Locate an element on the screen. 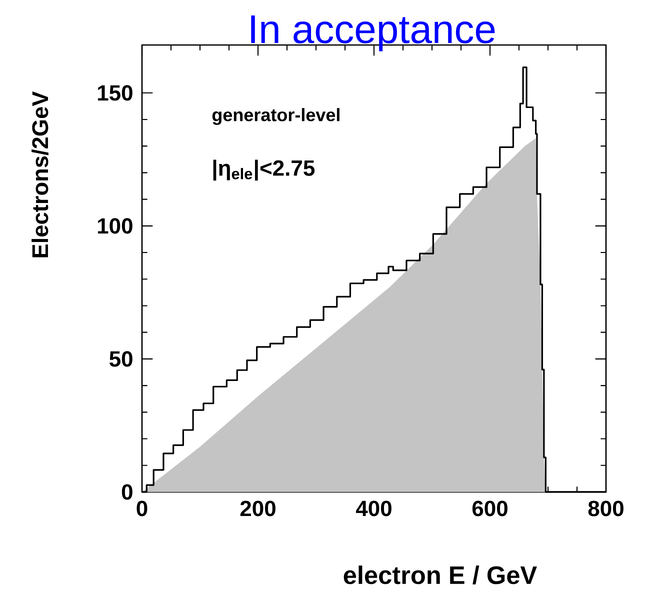 The image size is (650, 602). x-tick-label: 200 is located at coordinates (258, 508).